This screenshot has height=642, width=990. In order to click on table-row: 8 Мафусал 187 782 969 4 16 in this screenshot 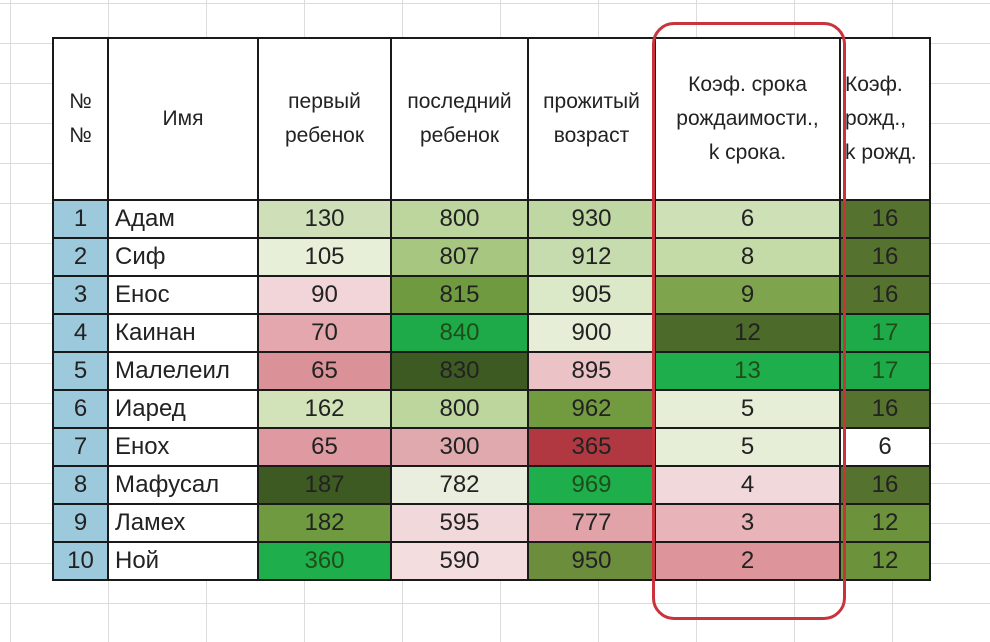, I will do `click(491, 485)`.